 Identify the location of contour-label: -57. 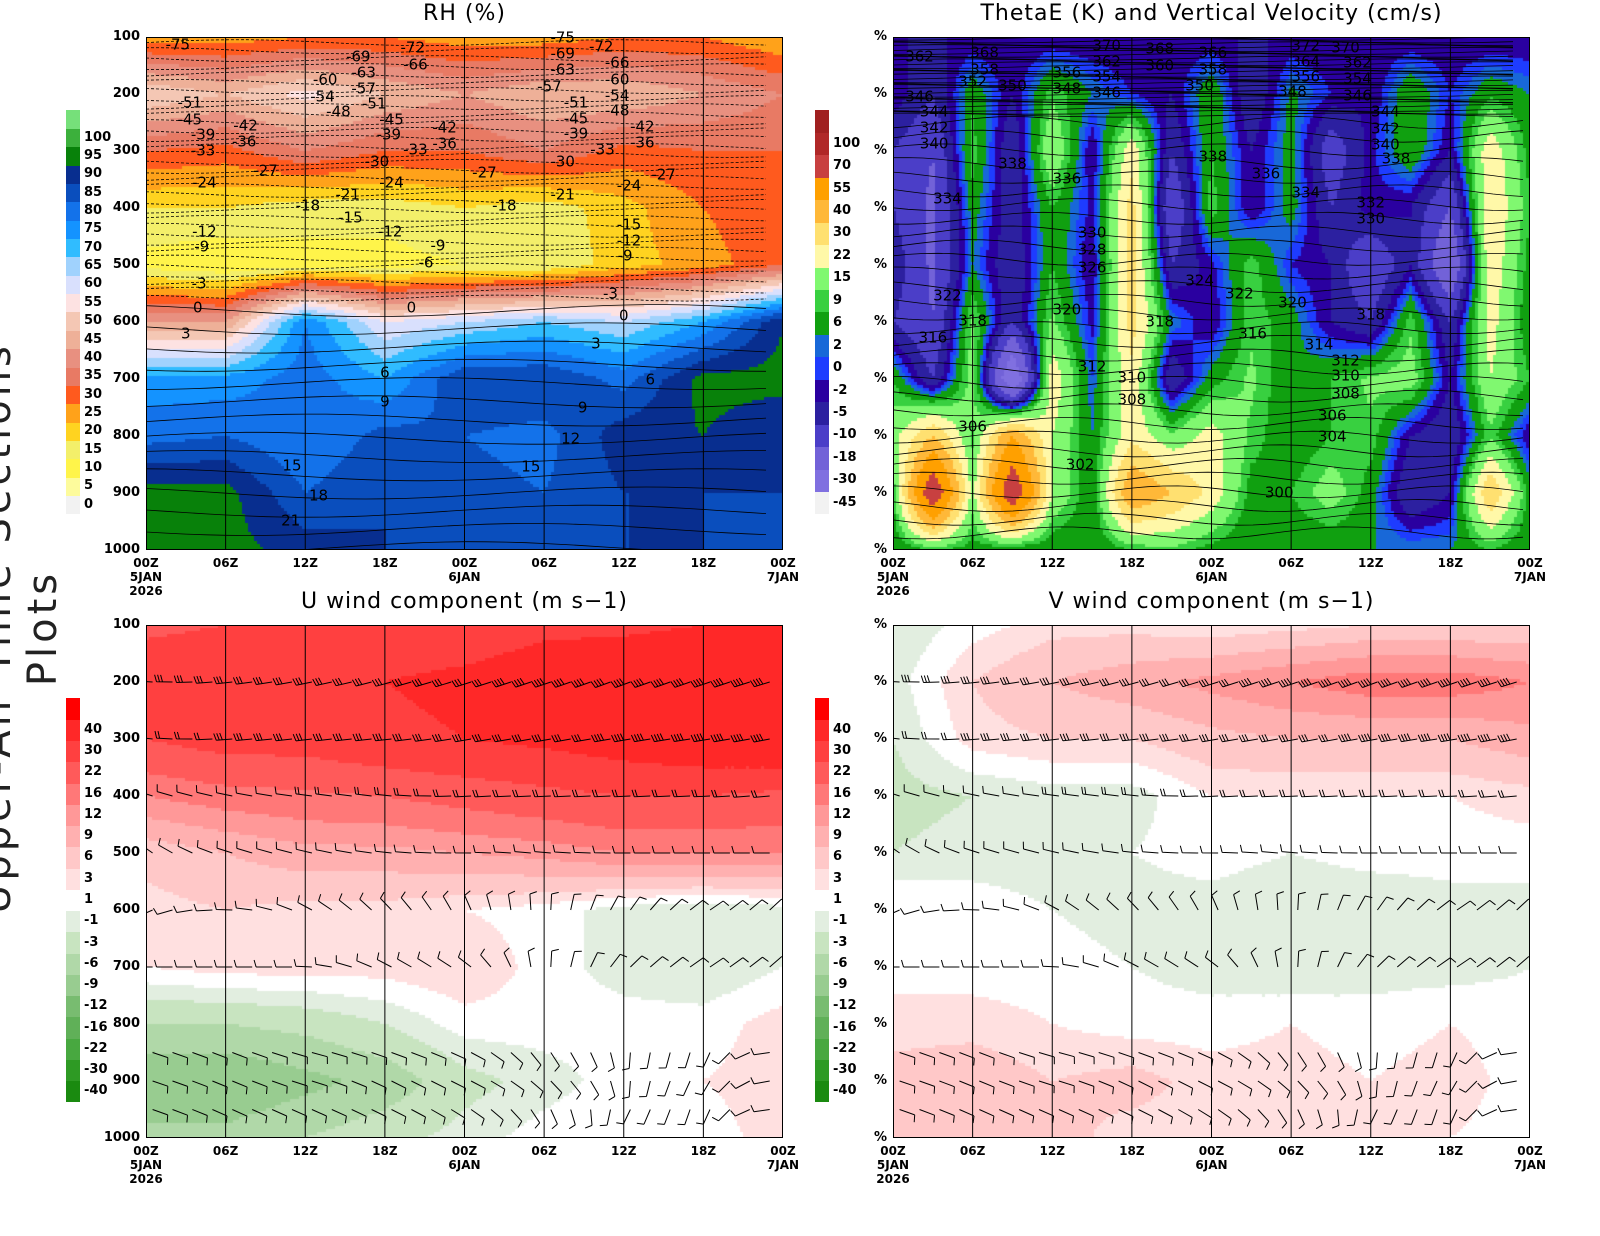
(363, 88).